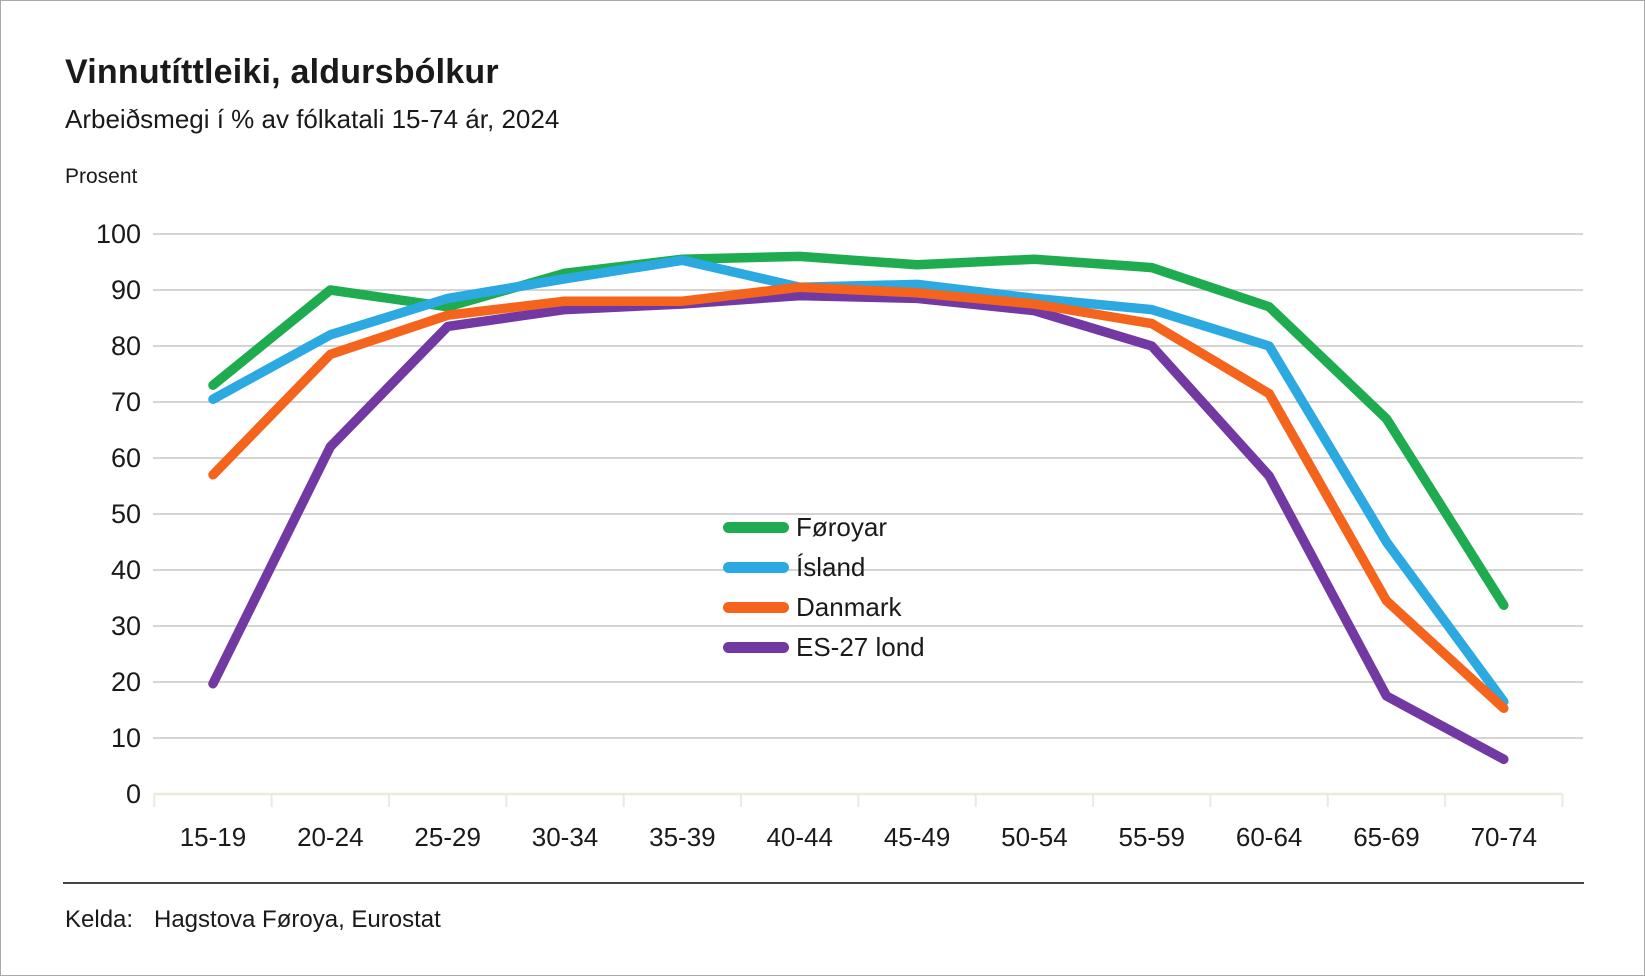  I want to click on source-row: Kelda: Hagstova Føroya, Eurostat, so click(253, 920).